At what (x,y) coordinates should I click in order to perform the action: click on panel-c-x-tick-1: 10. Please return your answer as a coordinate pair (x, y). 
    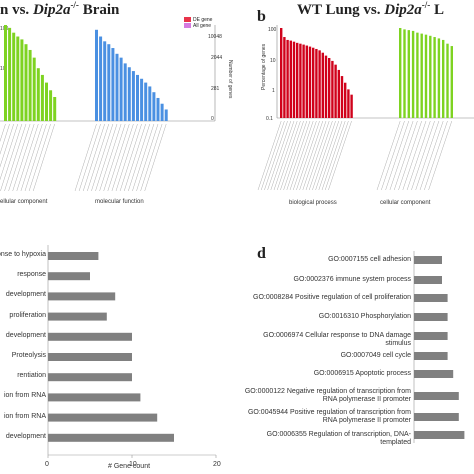
    Looking at the image, I should click on (133, 464).